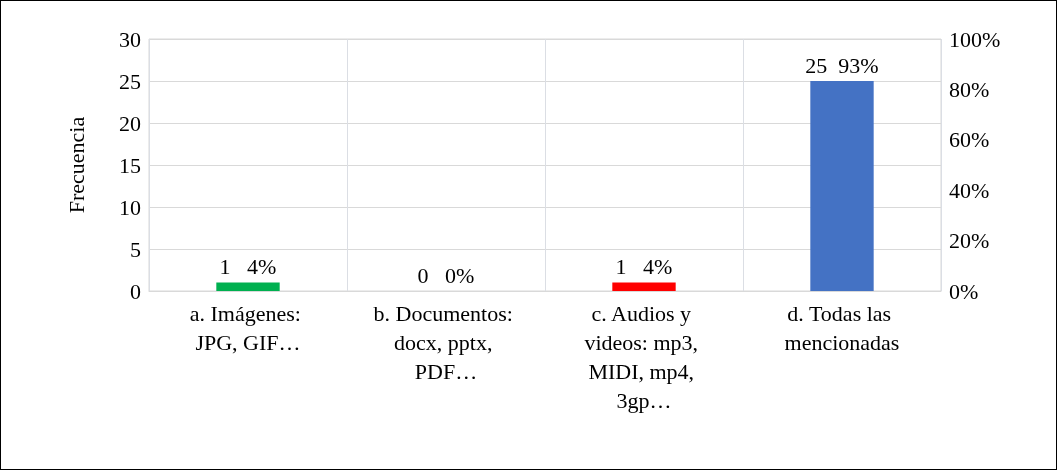  What do you see at coordinates (130, 207) in the screenshot?
I see `y-tick-label: 10` at bounding box center [130, 207].